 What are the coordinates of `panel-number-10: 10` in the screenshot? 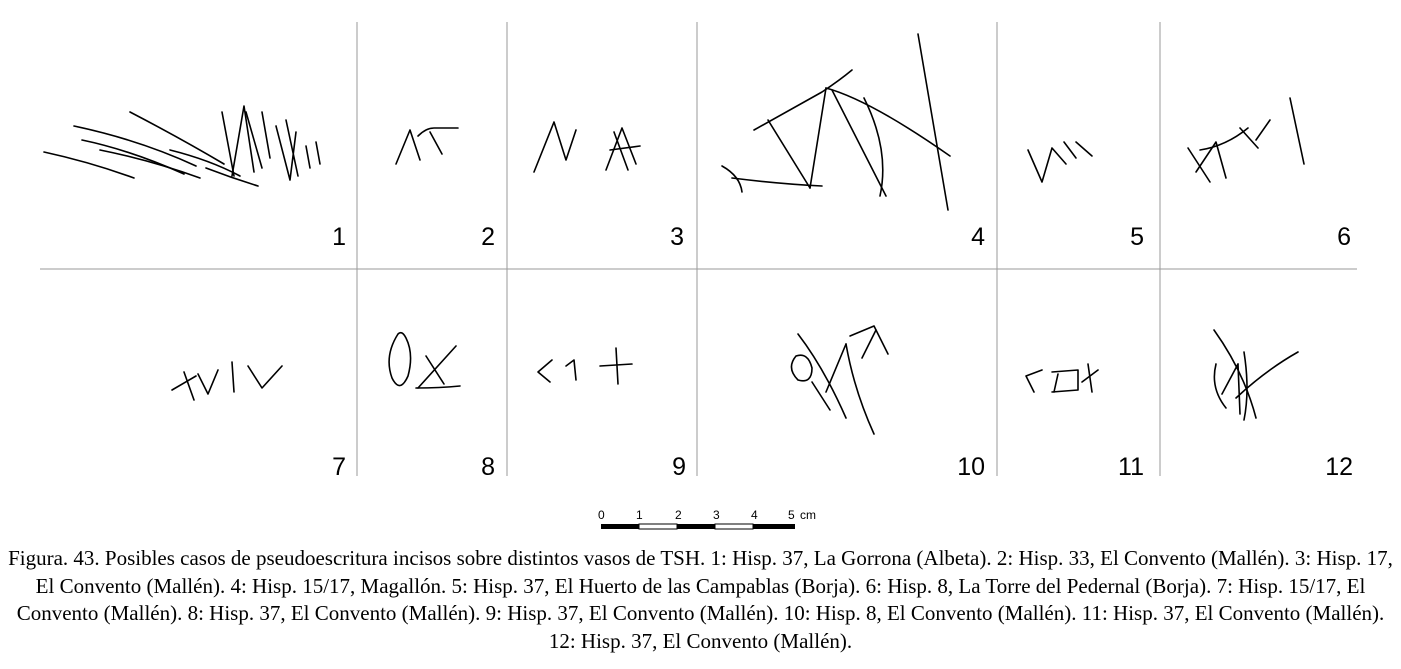 It's located at (971, 467).